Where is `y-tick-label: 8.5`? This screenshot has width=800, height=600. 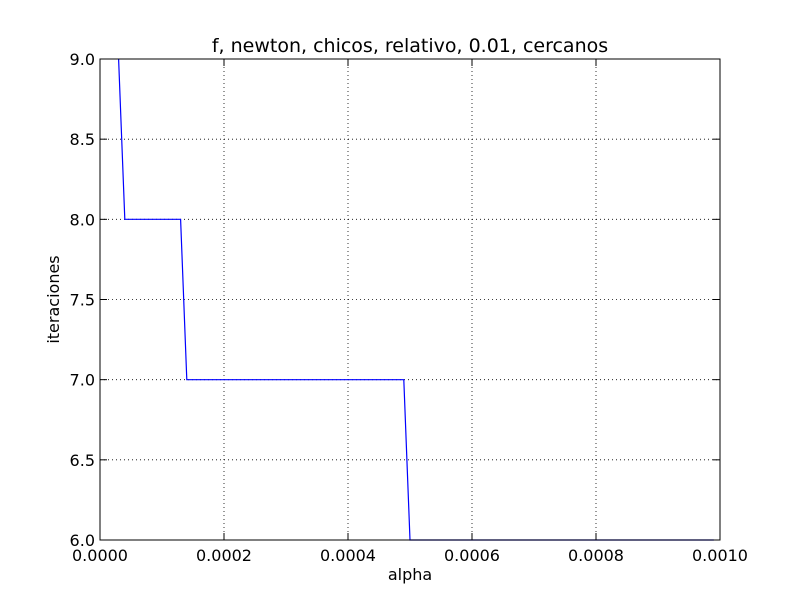 y-tick-label: 8.5 is located at coordinates (82, 139).